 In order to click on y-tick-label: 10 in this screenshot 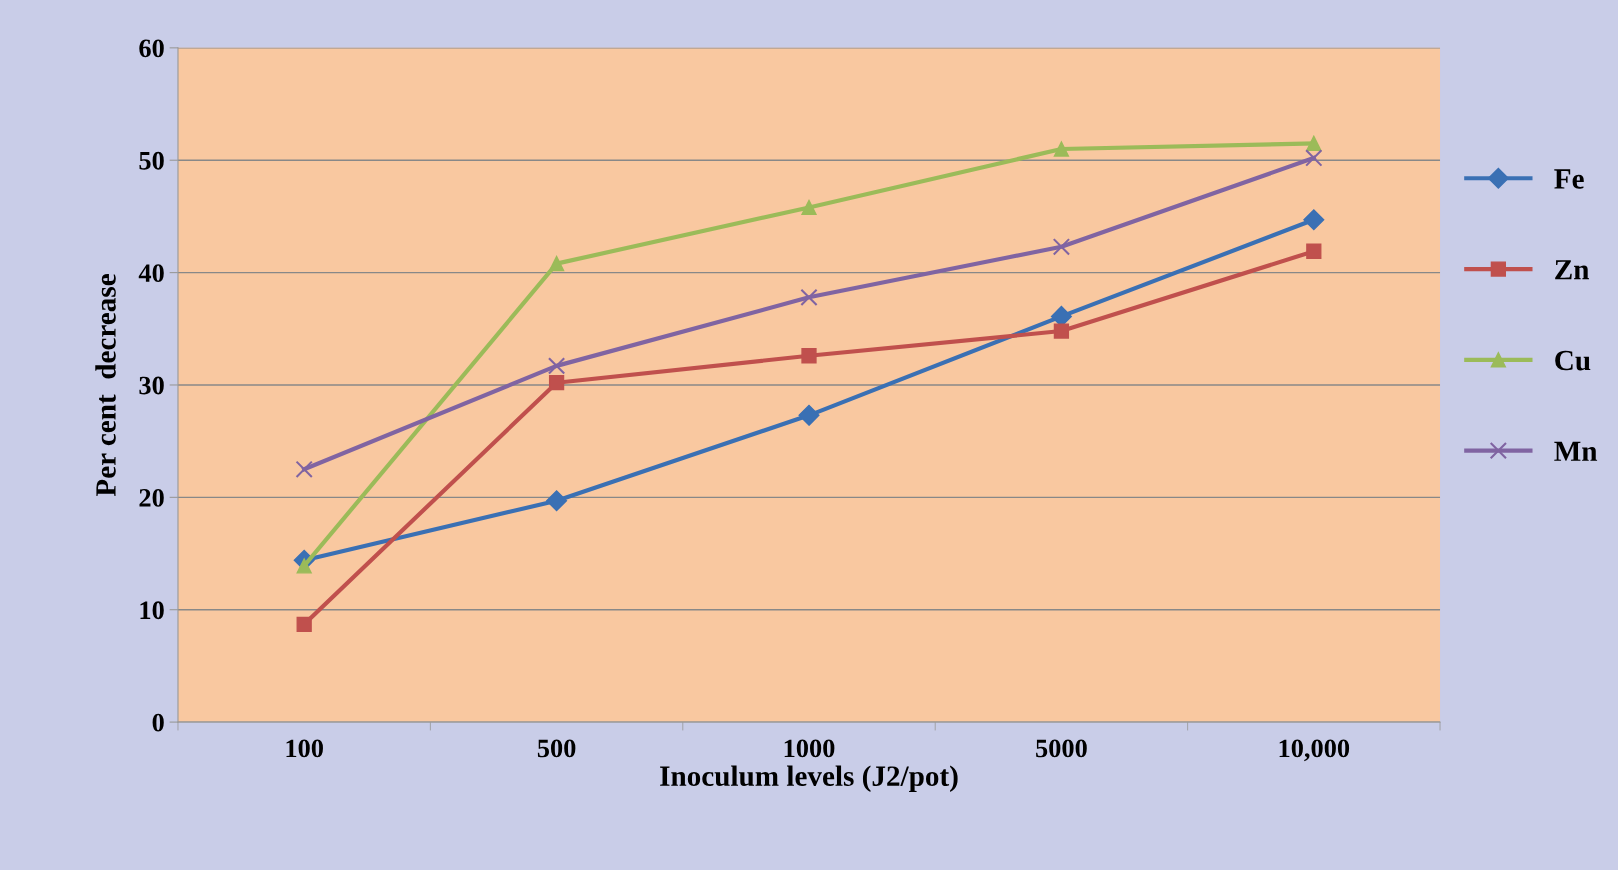, I will do `click(152, 610)`.